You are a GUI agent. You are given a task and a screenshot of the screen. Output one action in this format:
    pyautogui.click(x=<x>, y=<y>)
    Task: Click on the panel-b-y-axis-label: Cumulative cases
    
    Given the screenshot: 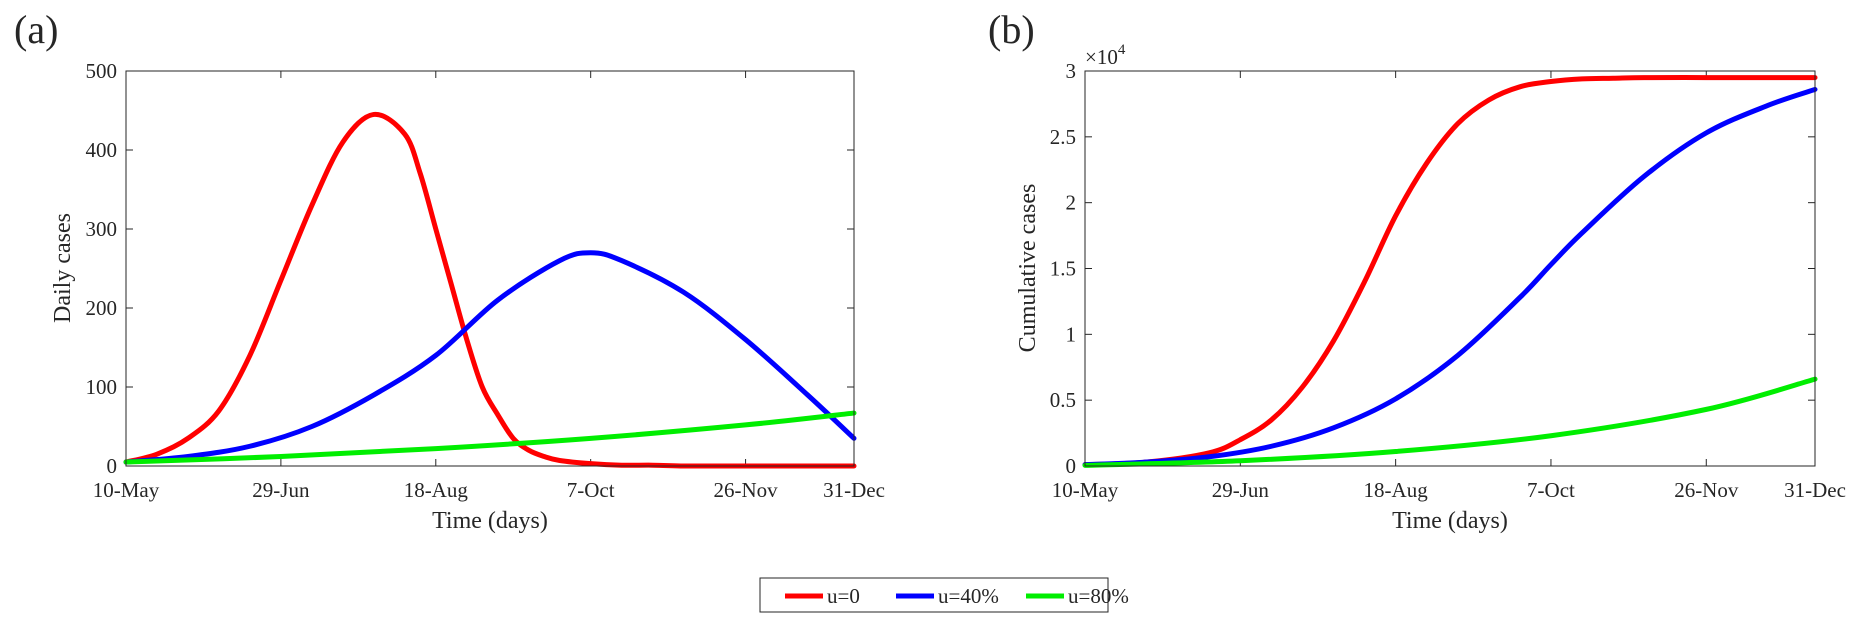 What is the action you would take?
    pyautogui.click(x=1028, y=268)
    